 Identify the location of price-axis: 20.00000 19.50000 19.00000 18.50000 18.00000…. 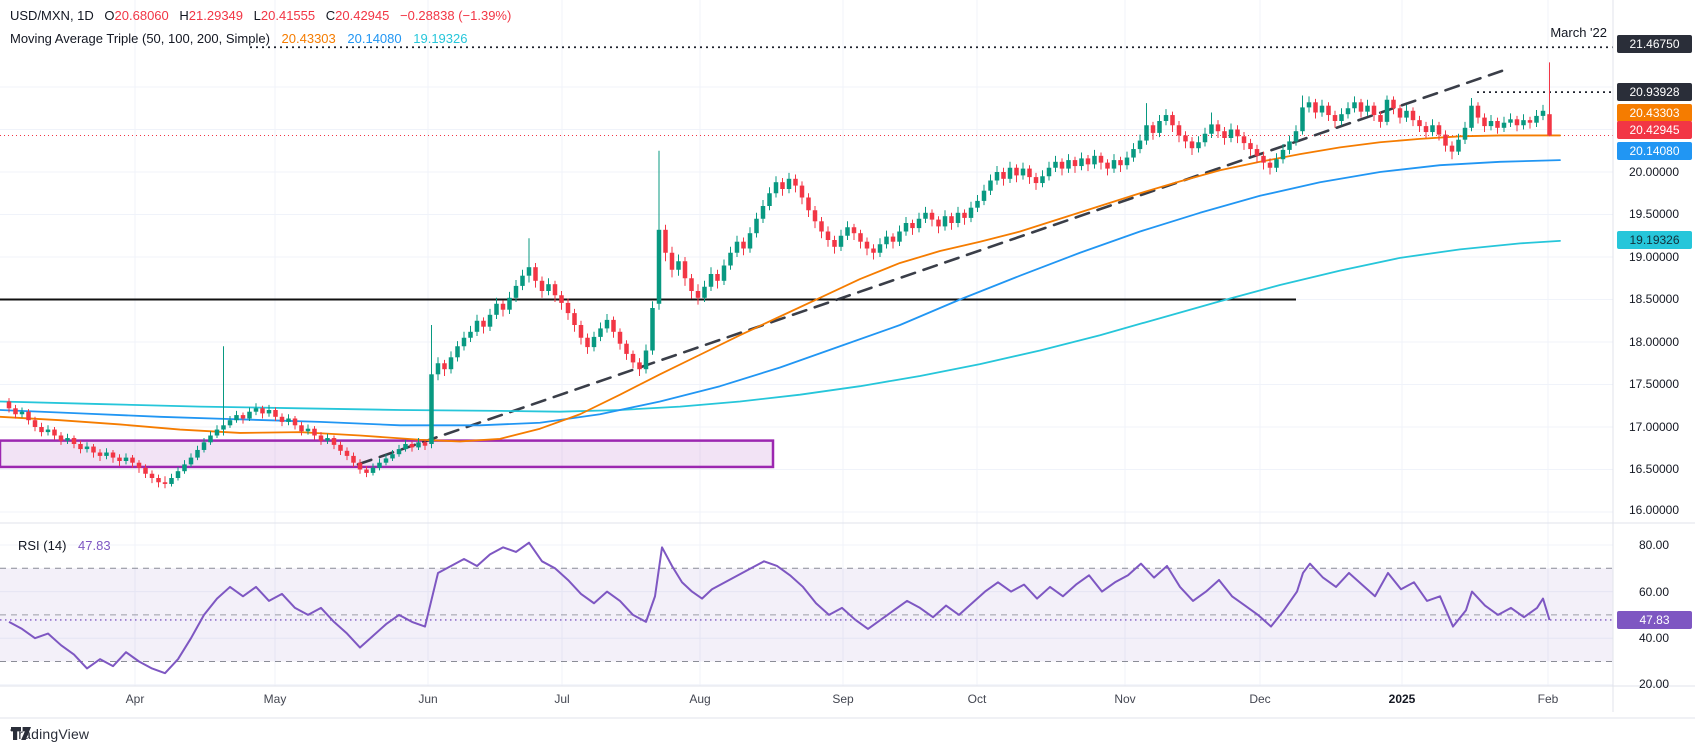
(1654, 356).